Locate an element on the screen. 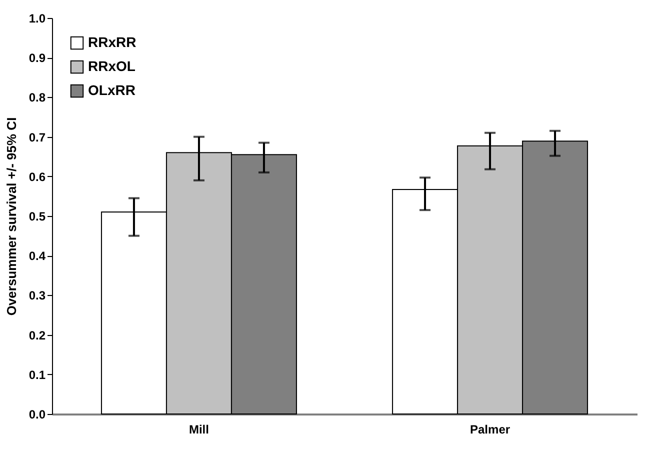 The height and width of the screenshot is (453, 670). y-tick-label: 0.3 is located at coordinates (37, 295).